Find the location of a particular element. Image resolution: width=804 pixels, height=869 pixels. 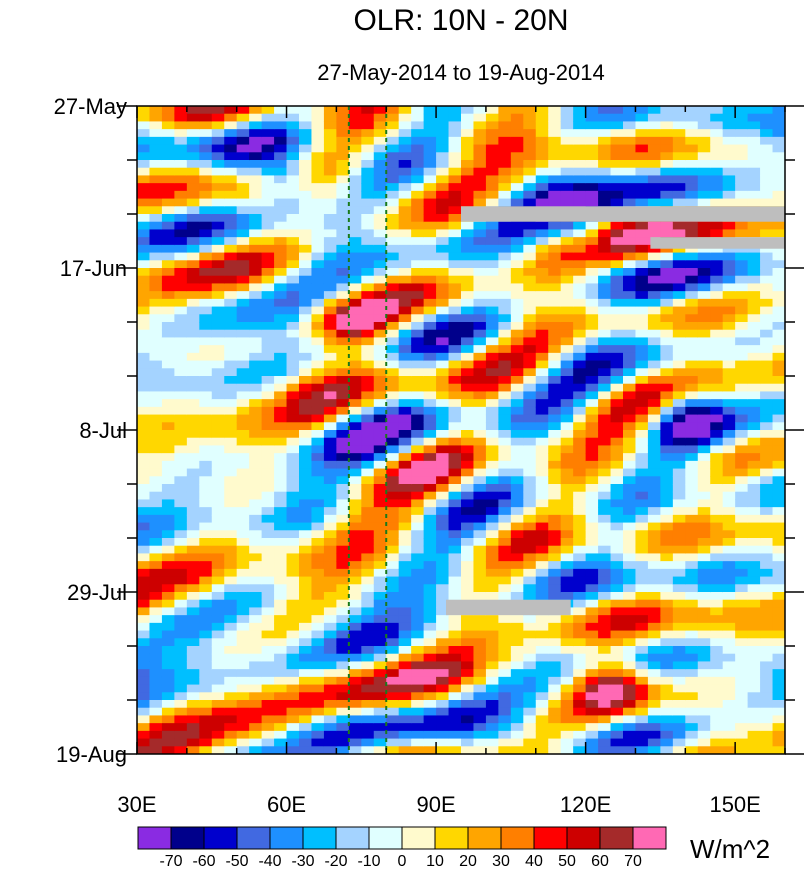

colorbar: -70 -60 -50 -40 -30 -20 -10 0 10 20 30 40 50 60 70 is located at coordinates (402, 847).